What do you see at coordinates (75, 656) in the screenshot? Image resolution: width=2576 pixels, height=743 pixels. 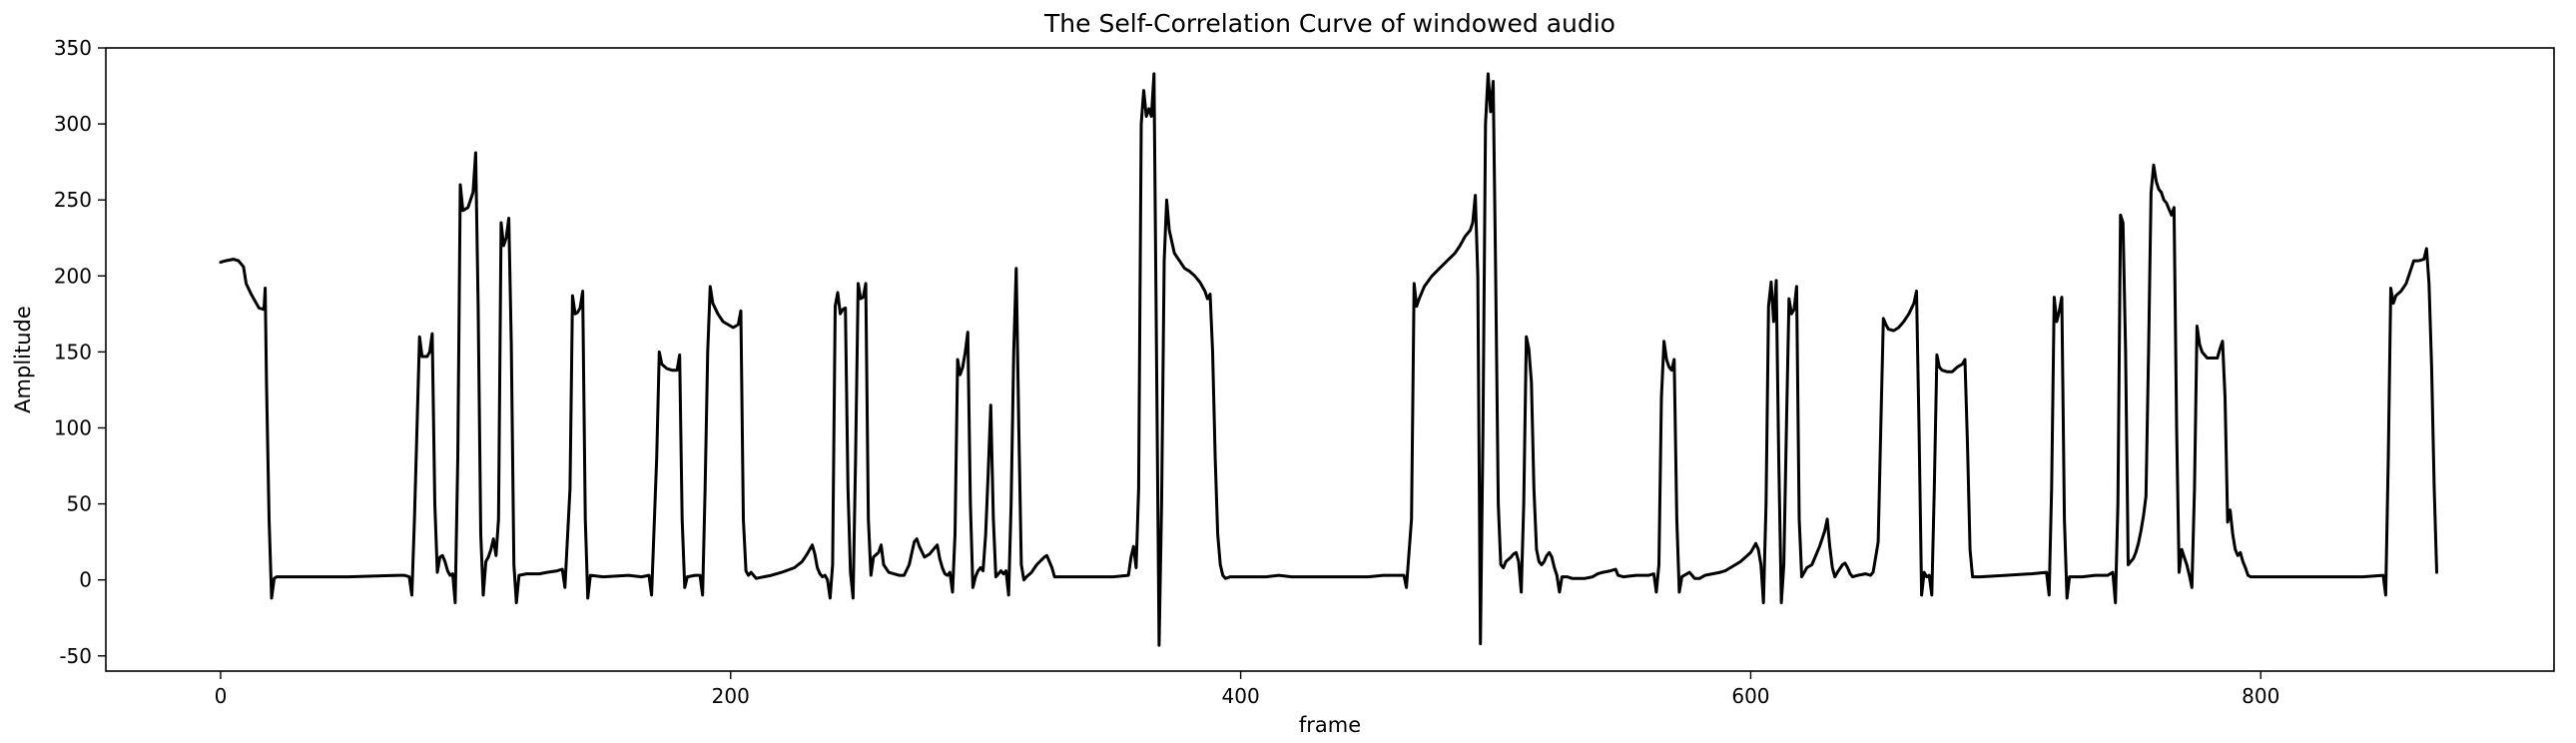 I see `y-tick-label: -50` at bounding box center [75, 656].